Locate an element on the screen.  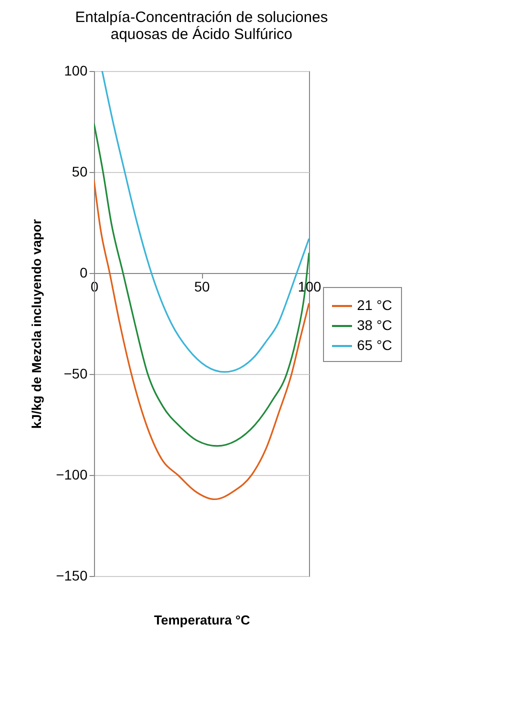
x-axis-title: Temperatura °C is located at coordinates (202, 620).